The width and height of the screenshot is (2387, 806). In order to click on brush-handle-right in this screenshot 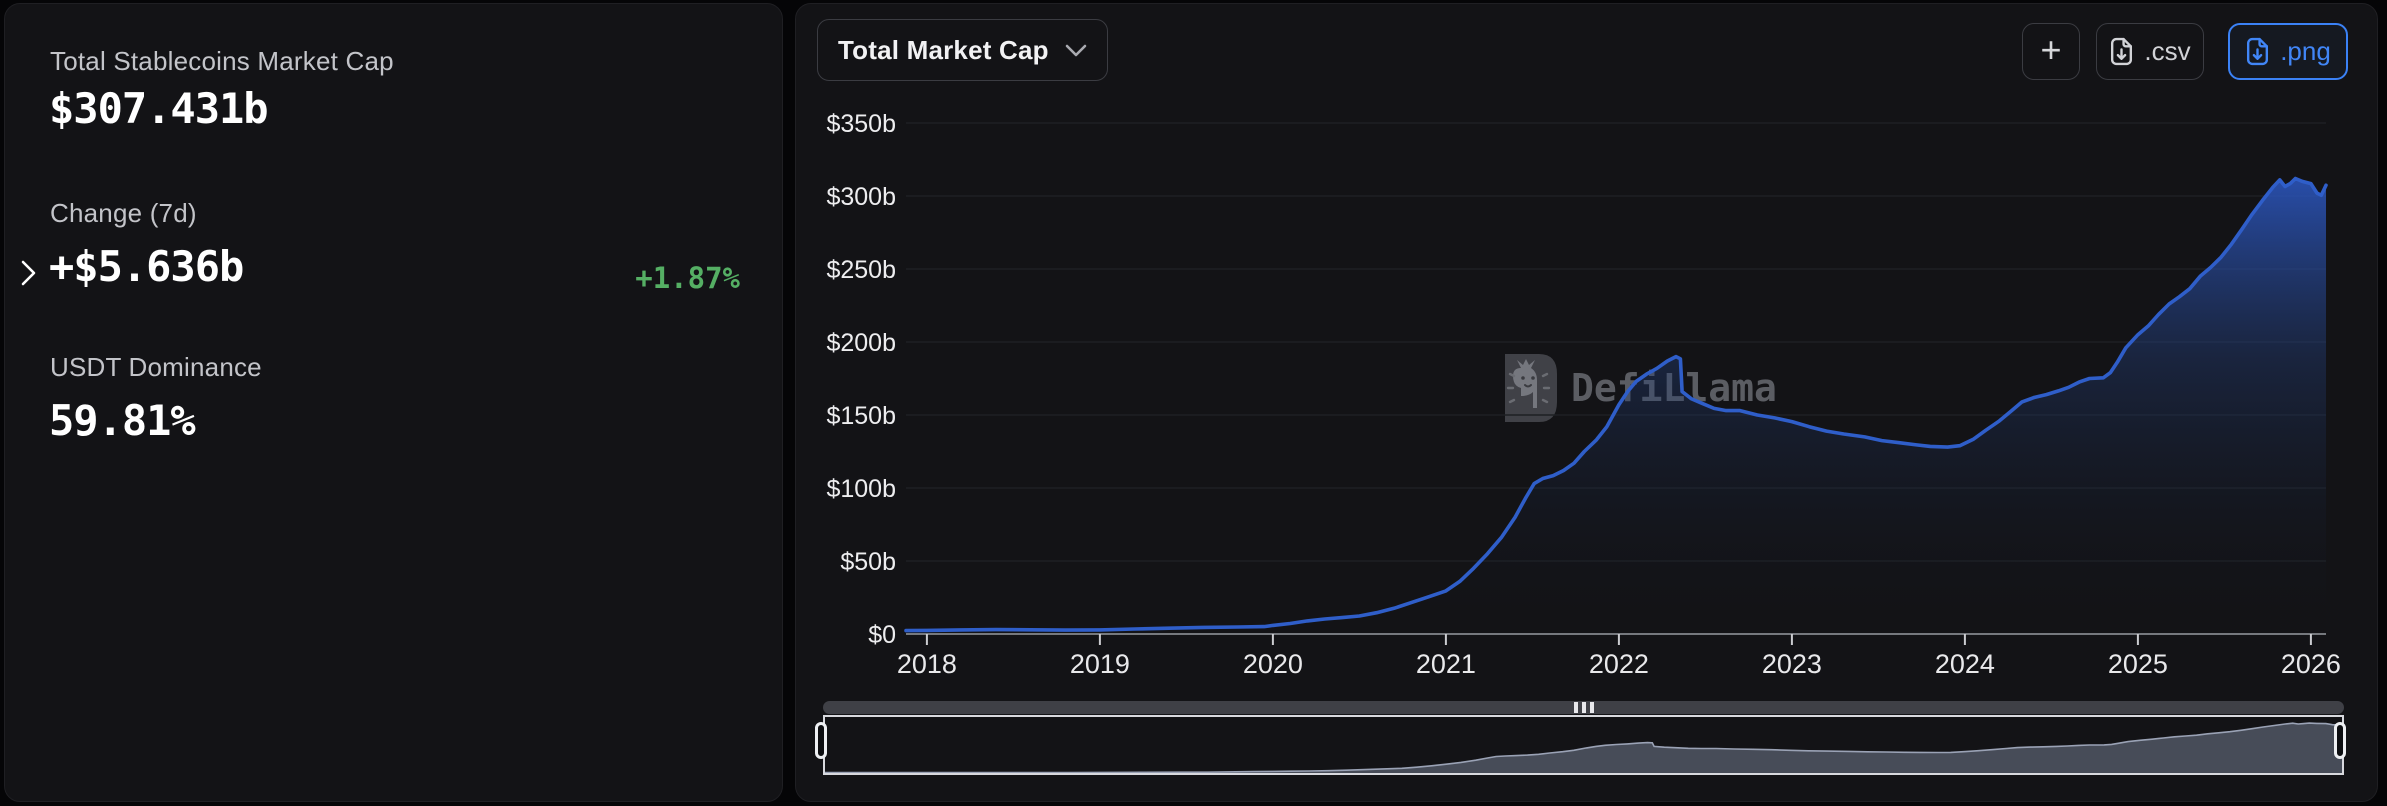, I will do `click(2340, 740)`.